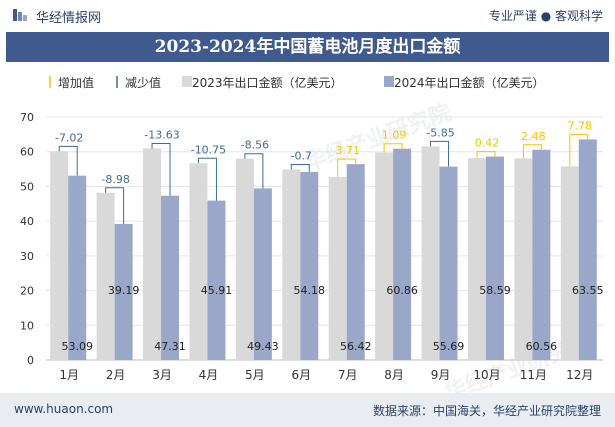  What do you see at coordinates (440, 132) in the screenshot?
I see `difference-label: -5.85` at bounding box center [440, 132].